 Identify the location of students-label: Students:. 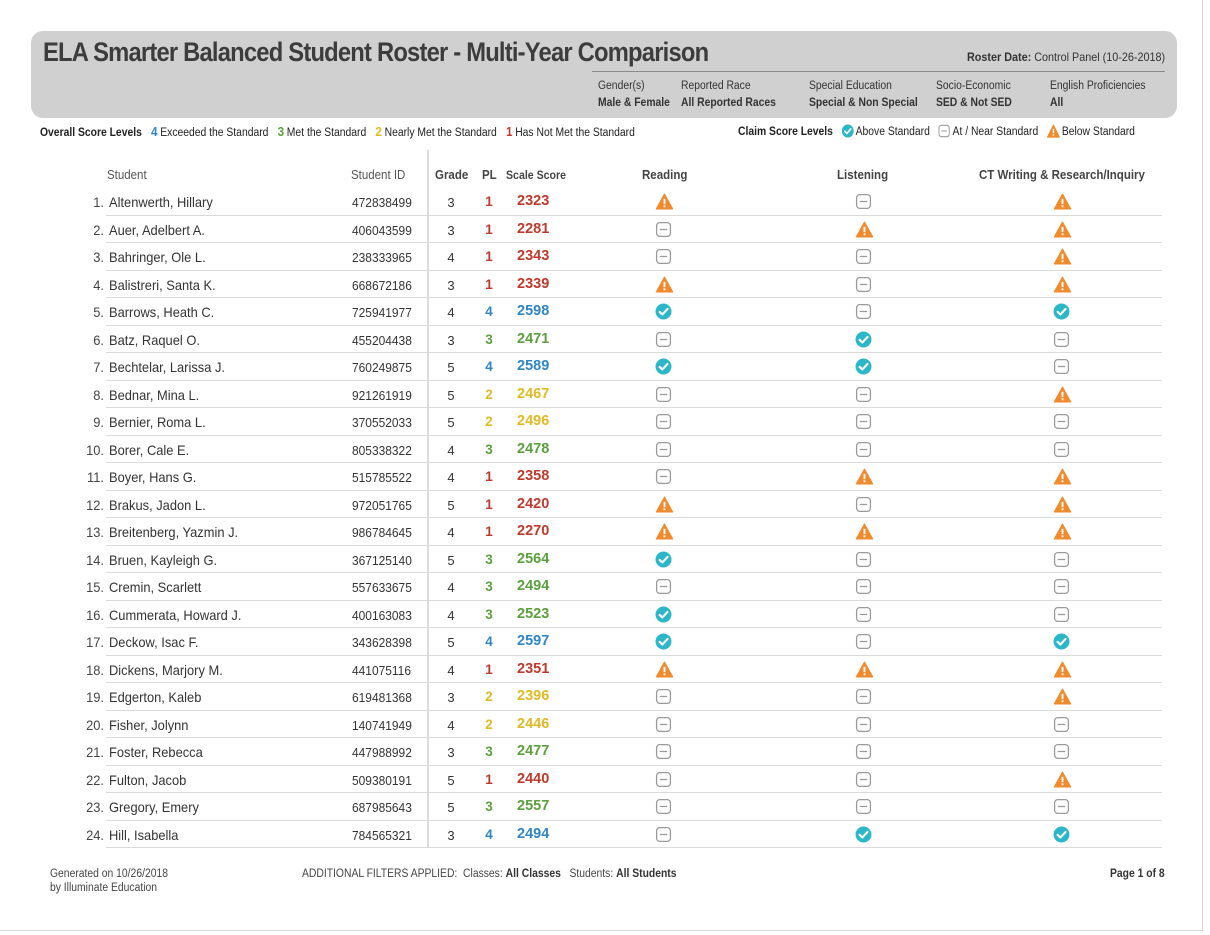
(591, 874).